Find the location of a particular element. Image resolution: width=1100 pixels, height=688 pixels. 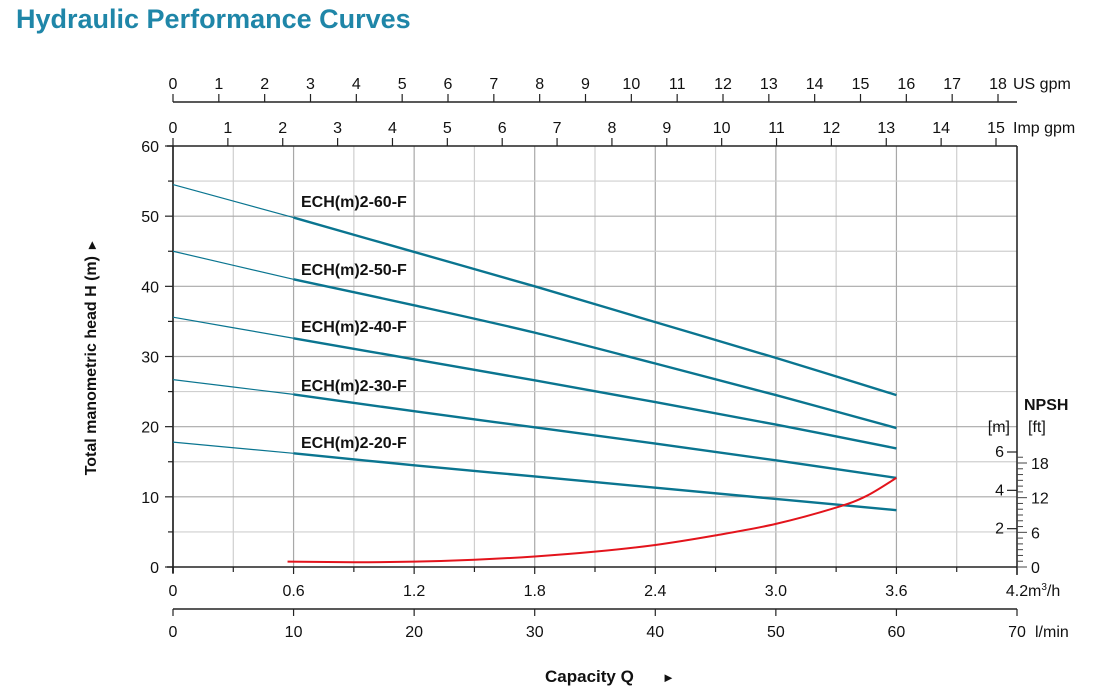

us-gpm-tick-label: 10 is located at coordinates (631, 84).